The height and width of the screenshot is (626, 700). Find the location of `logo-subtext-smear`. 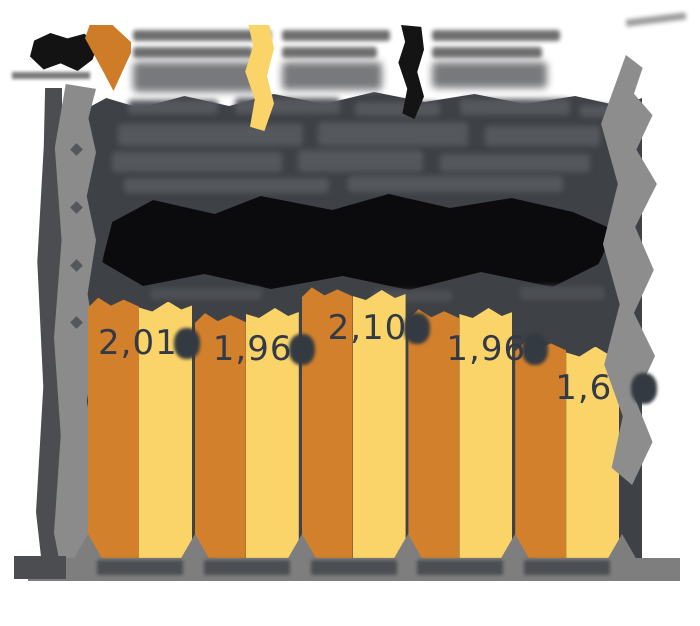

logo-subtext-smear is located at coordinates (51, 75).